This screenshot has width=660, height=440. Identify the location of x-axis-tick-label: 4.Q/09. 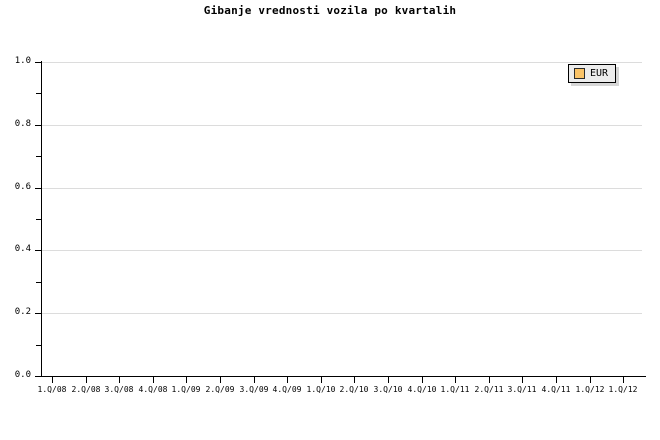
(287, 389).